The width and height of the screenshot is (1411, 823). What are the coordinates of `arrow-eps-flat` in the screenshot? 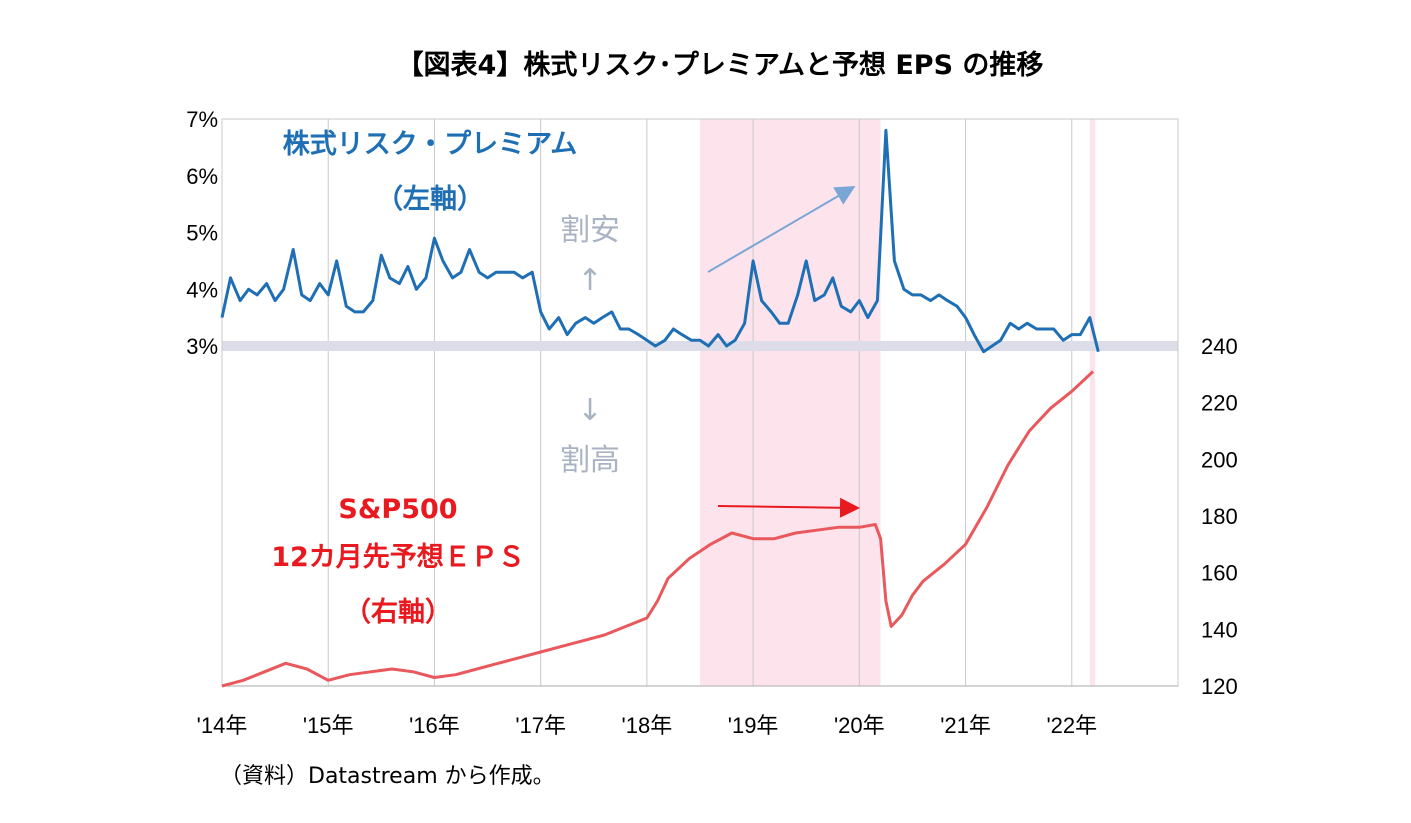 It's located at (788, 507).